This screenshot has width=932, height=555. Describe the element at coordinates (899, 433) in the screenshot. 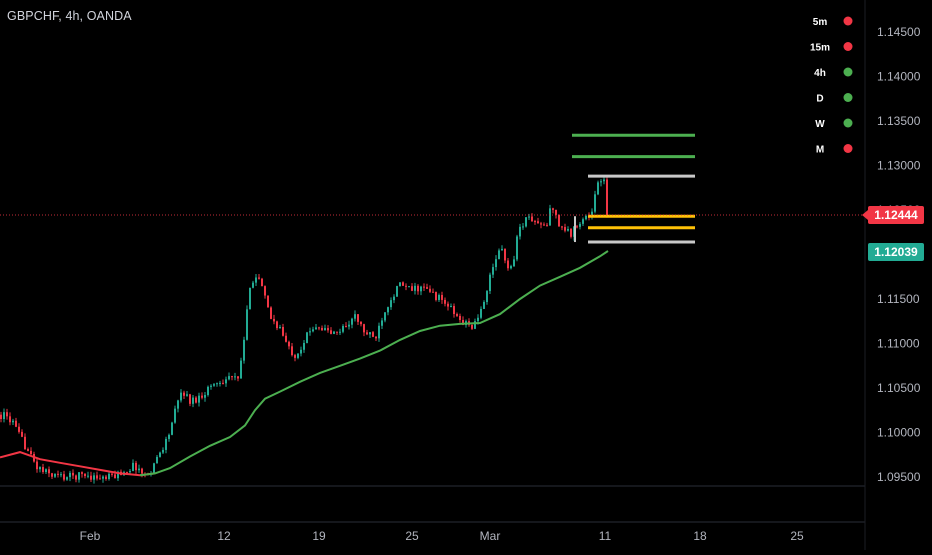

I see `y-tick-label: 1.10000` at that location.